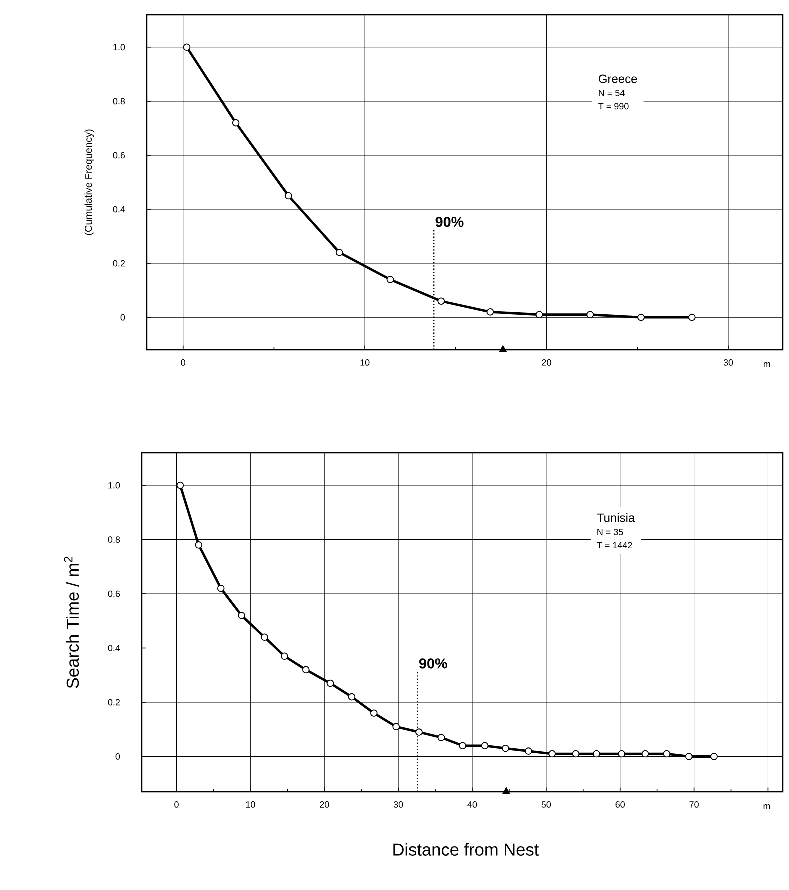 The height and width of the screenshot is (890, 789). What do you see at coordinates (467, 849) in the screenshot?
I see `text: Distance from Nest` at bounding box center [467, 849].